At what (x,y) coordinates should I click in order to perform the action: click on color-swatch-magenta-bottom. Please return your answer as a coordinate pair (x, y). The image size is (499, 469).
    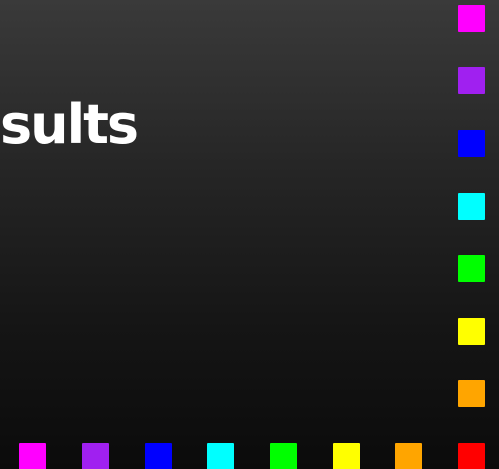
    Looking at the image, I should click on (32, 456).